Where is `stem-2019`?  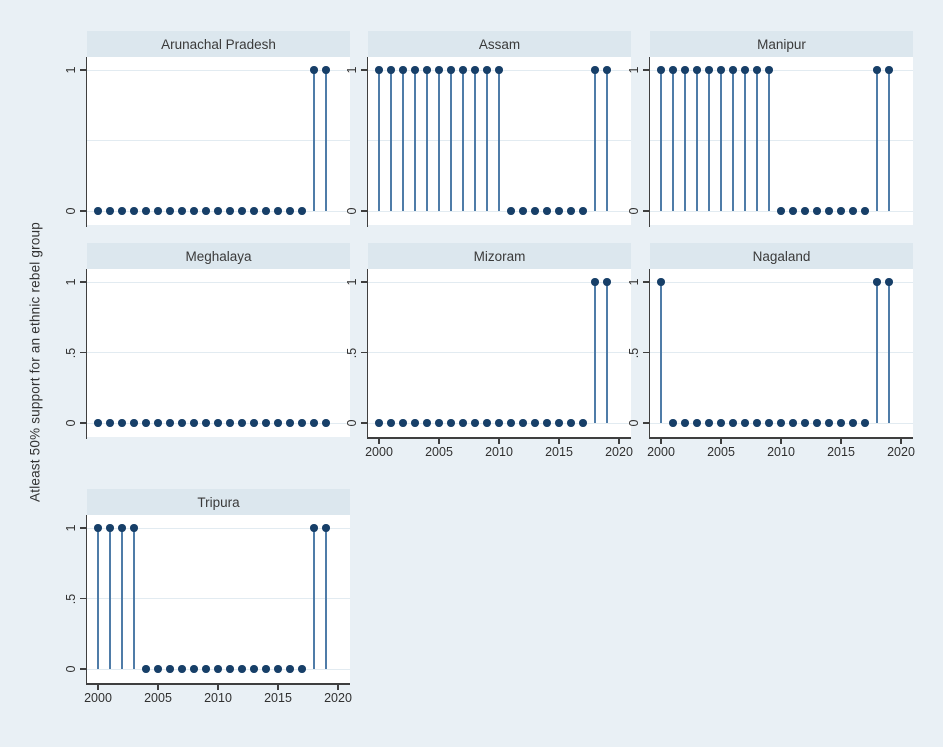 stem-2019 is located at coordinates (607, 352).